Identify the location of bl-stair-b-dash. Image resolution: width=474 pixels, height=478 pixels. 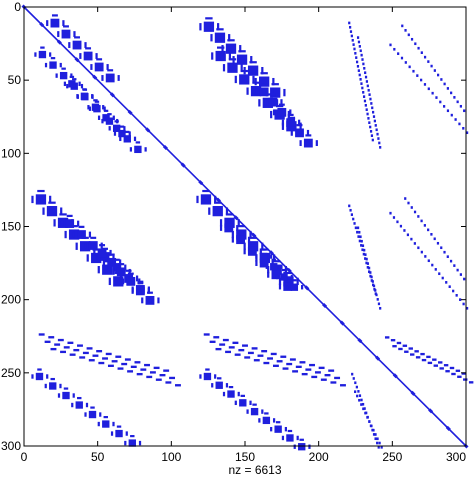
(162, 375).